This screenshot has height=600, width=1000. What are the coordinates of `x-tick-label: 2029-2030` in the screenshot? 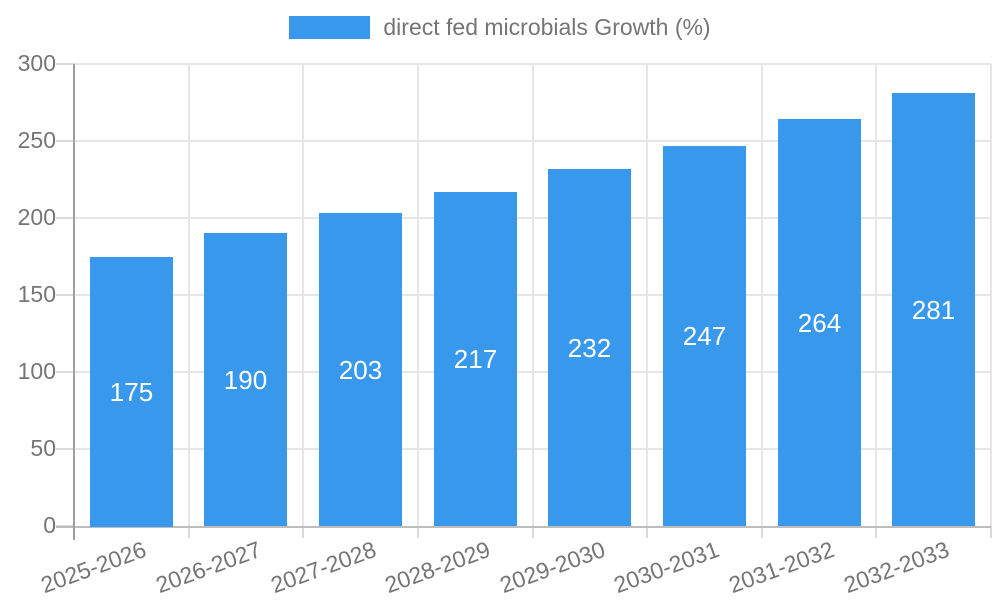 It's located at (552, 567).